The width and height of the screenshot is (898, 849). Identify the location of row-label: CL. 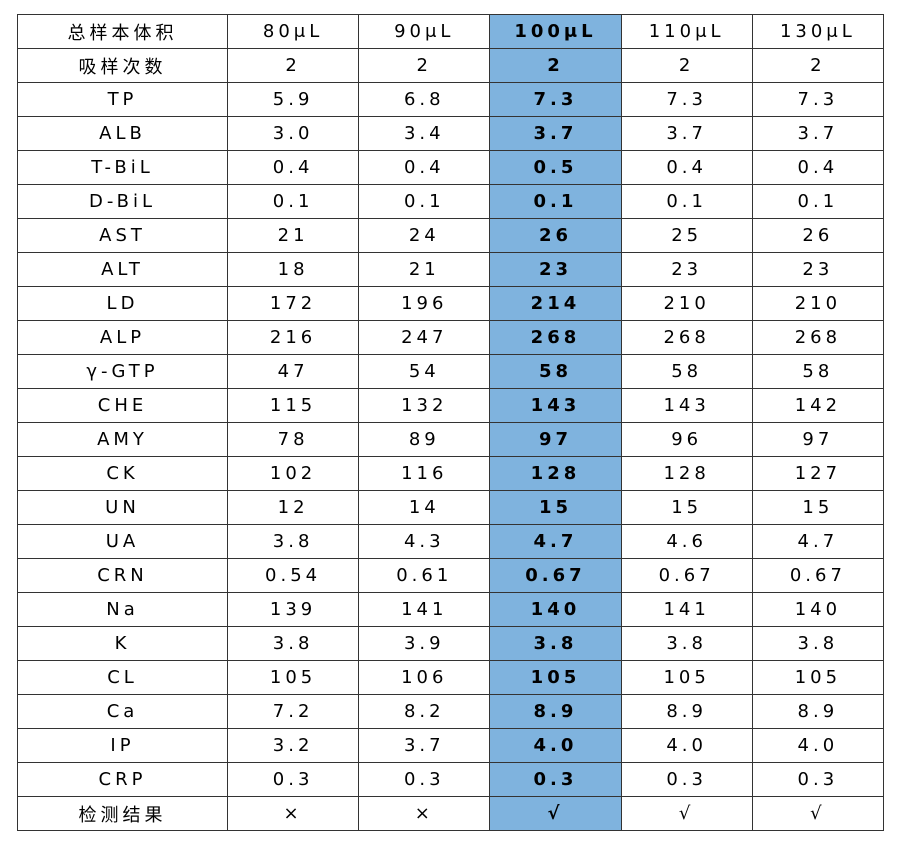
(122, 677).